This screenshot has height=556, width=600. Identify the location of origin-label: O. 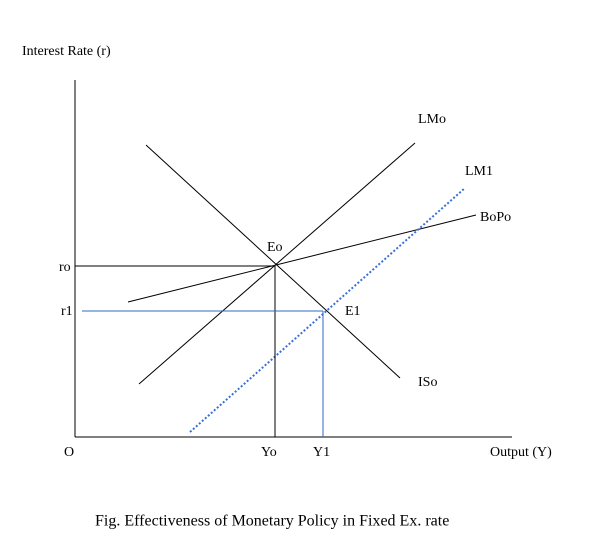
(69, 452).